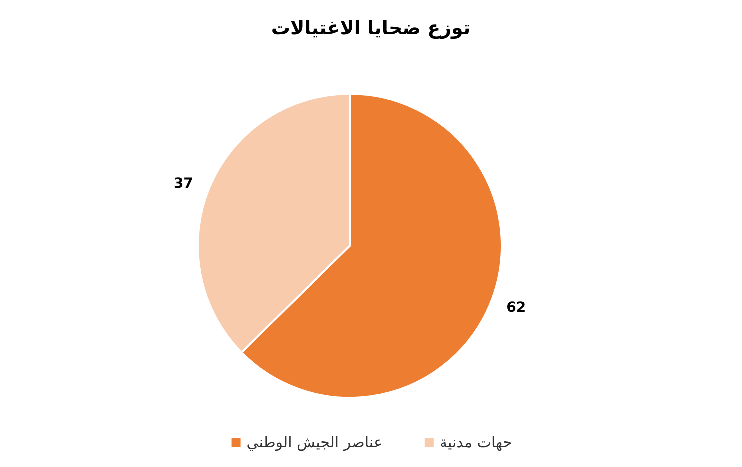 The image size is (742, 467). Describe the element at coordinates (371, 29) in the screenshot. I see `chart-title: توزع ضحايا الاغتيالات` at that location.